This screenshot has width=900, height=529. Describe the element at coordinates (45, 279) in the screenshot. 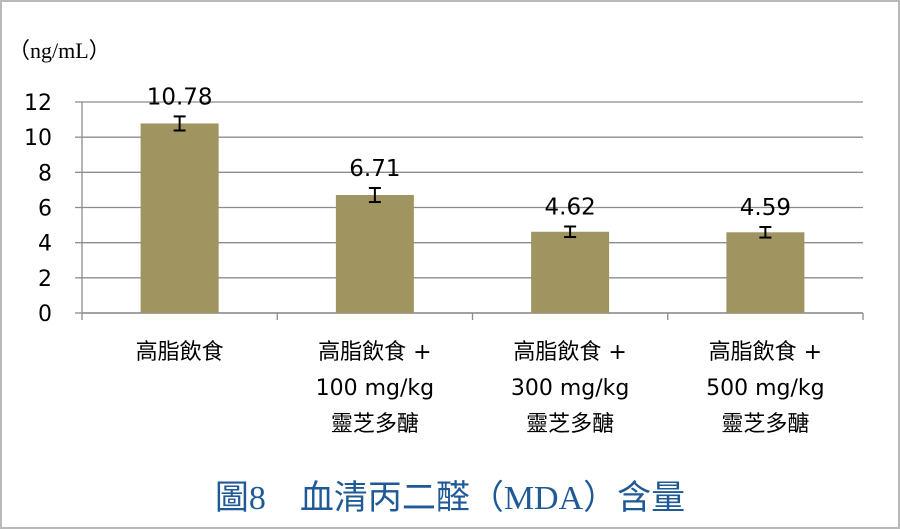

I see `y-tick-label: 2` at that location.